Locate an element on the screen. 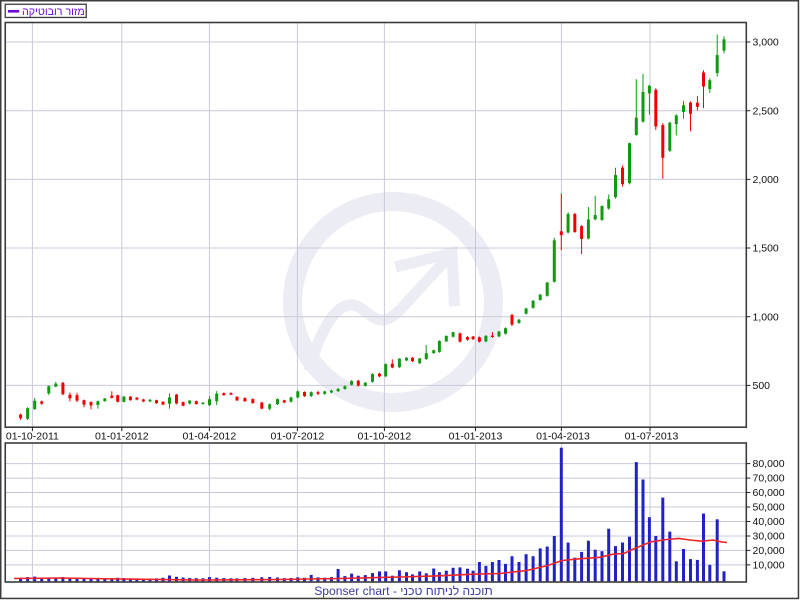 This screenshot has width=800, height=605. svg-text: 10,000 is located at coordinates (769, 566).